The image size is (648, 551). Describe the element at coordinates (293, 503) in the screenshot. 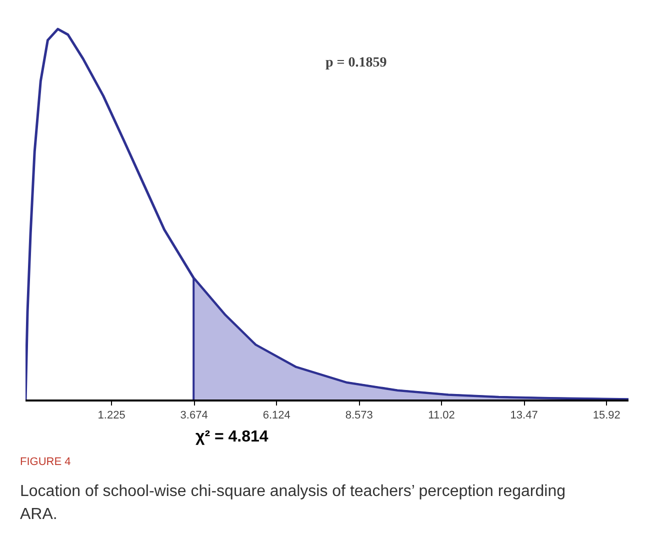

I see `text: Location of school-wise chi-square analysis of teachers’ perception regarding ARA.` at that location.